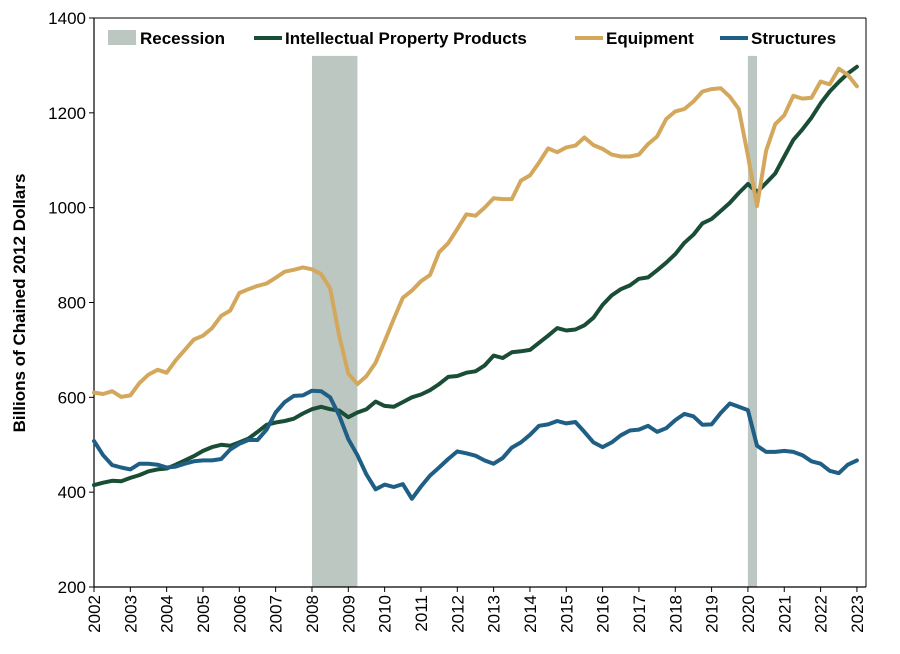 The height and width of the screenshot is (654, 900). What do you see at coordinates (603, 614) in the screenshot?
I see `x-tick-label: 2016` at bounding box center [603, 614].